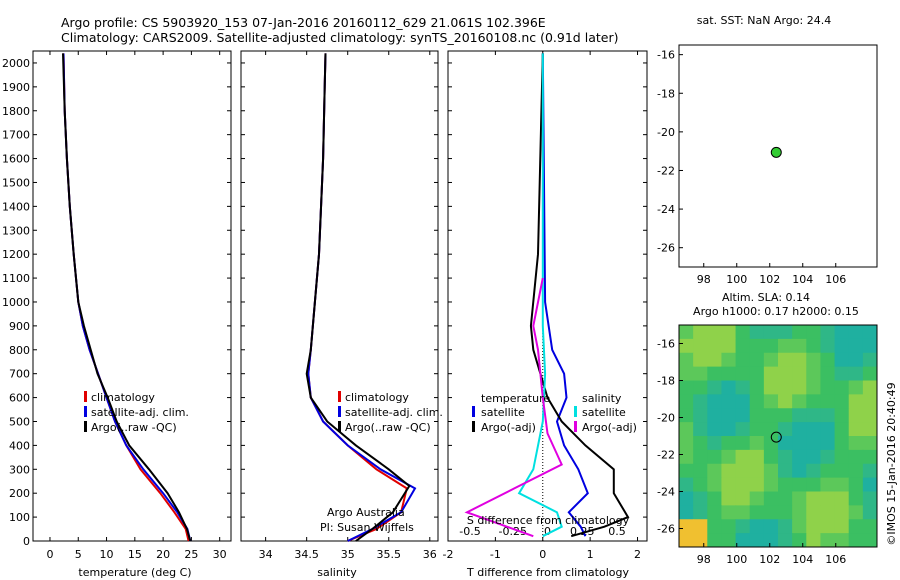 The width and height of the screenshot is (900, 580). Describe the element at coordinates (123, 397) in the screenshot. I see `legend-climatology: climatology` at that location.